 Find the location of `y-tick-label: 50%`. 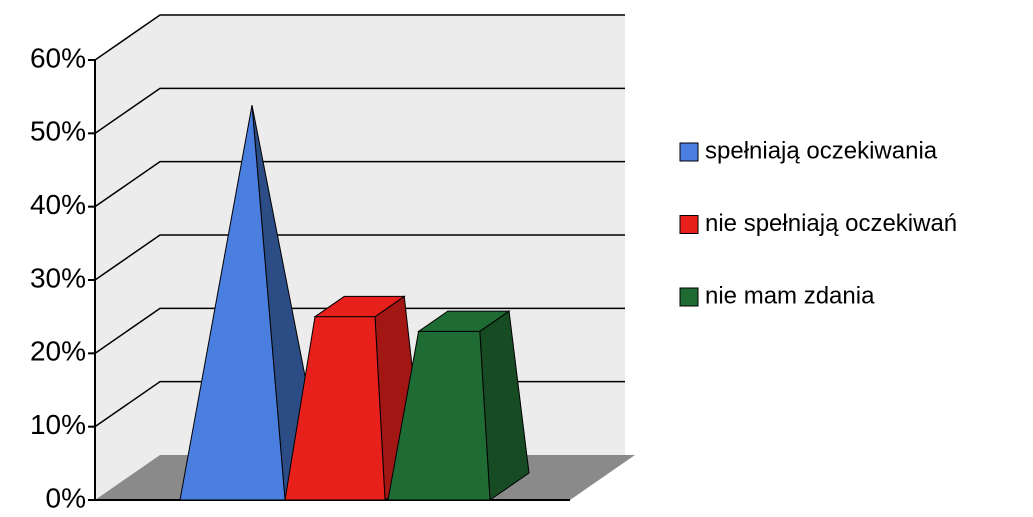

y-tick-label: 50% is located at coordinates (58, 131).